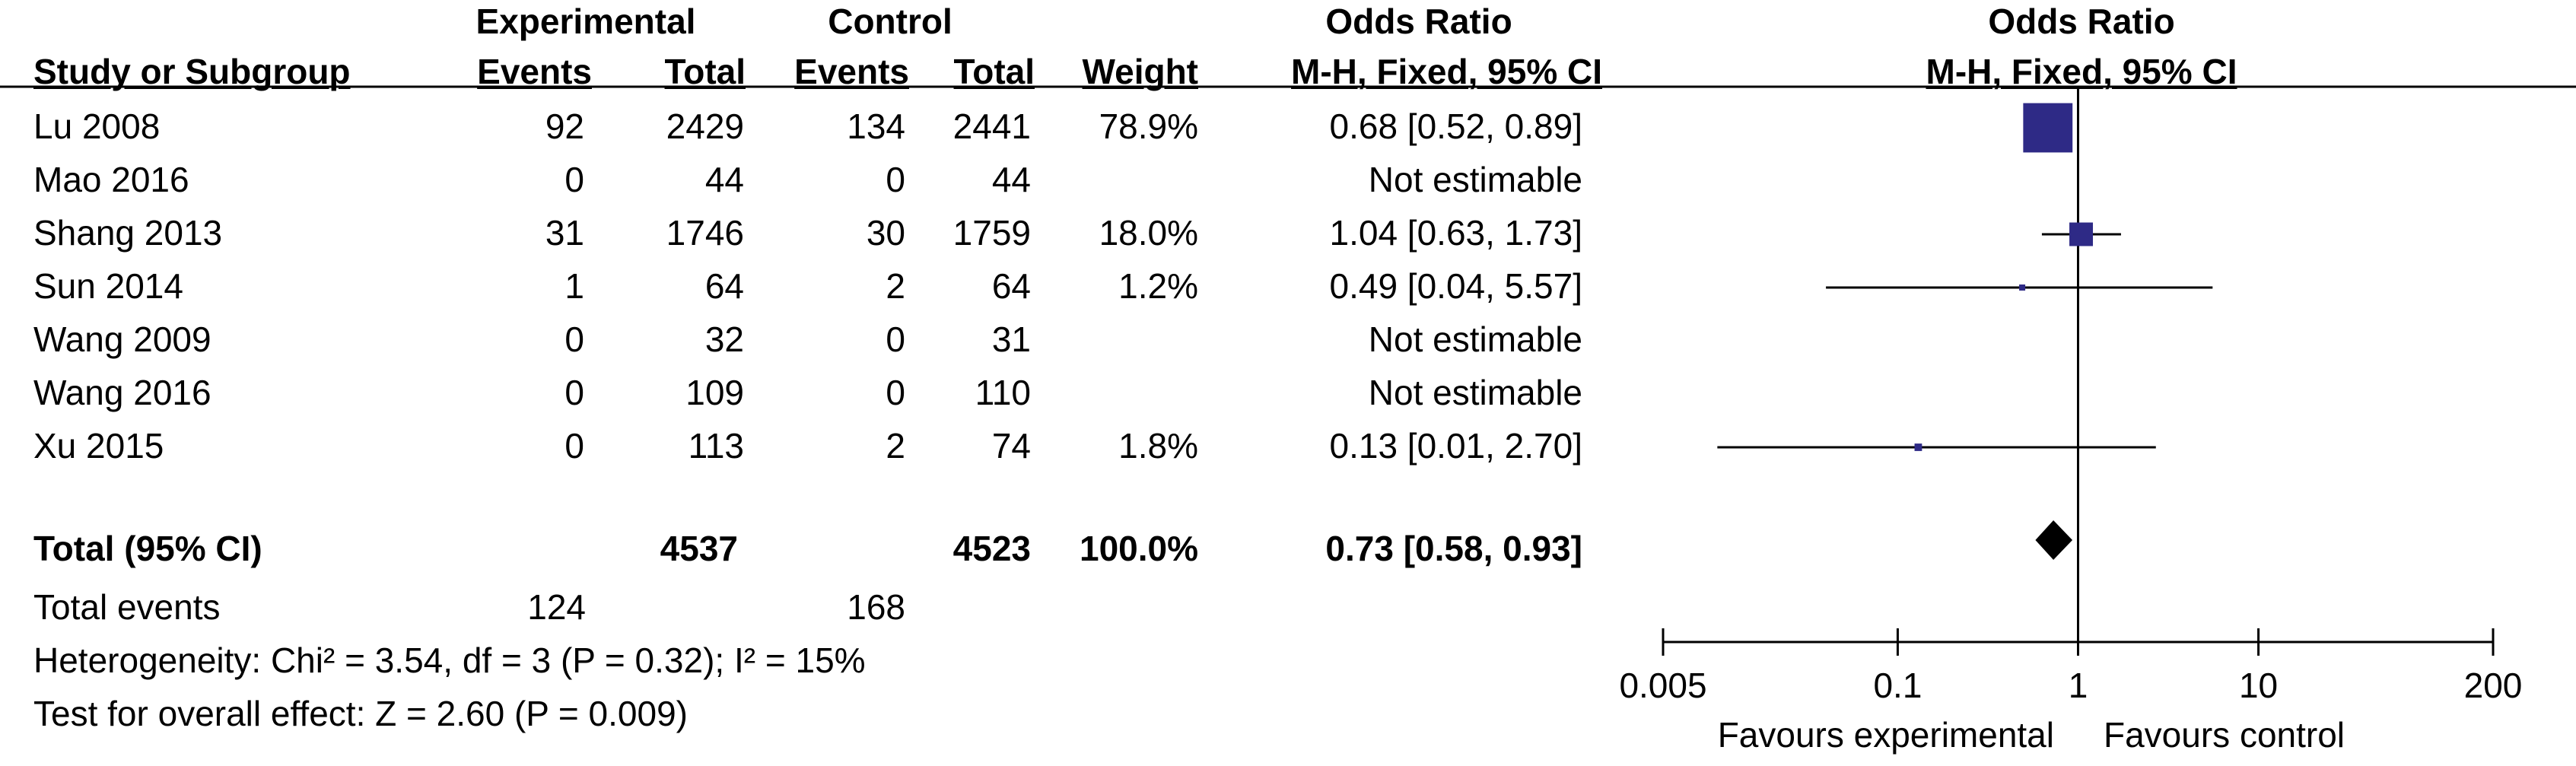 The width and height of the screenshot is (2576, 766). What do you see at coordinates (724, 286) in the screenshot?
I see `cell-exp-total: 64` at bounding box center [724, 286].